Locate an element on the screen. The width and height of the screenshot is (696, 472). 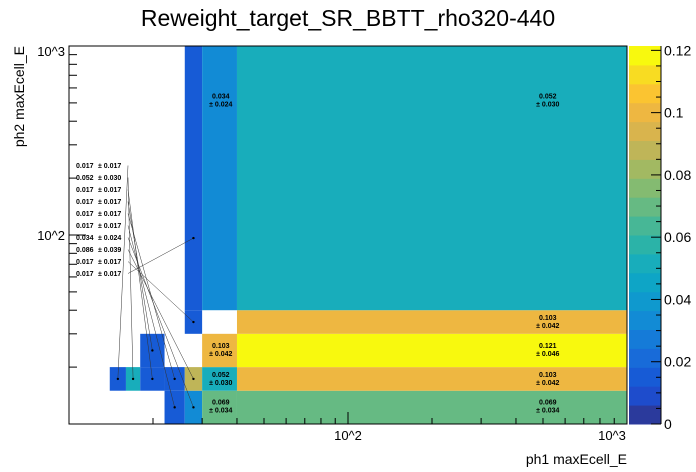
cell-value-label: 0.121 is located at coordinates (548, 346).